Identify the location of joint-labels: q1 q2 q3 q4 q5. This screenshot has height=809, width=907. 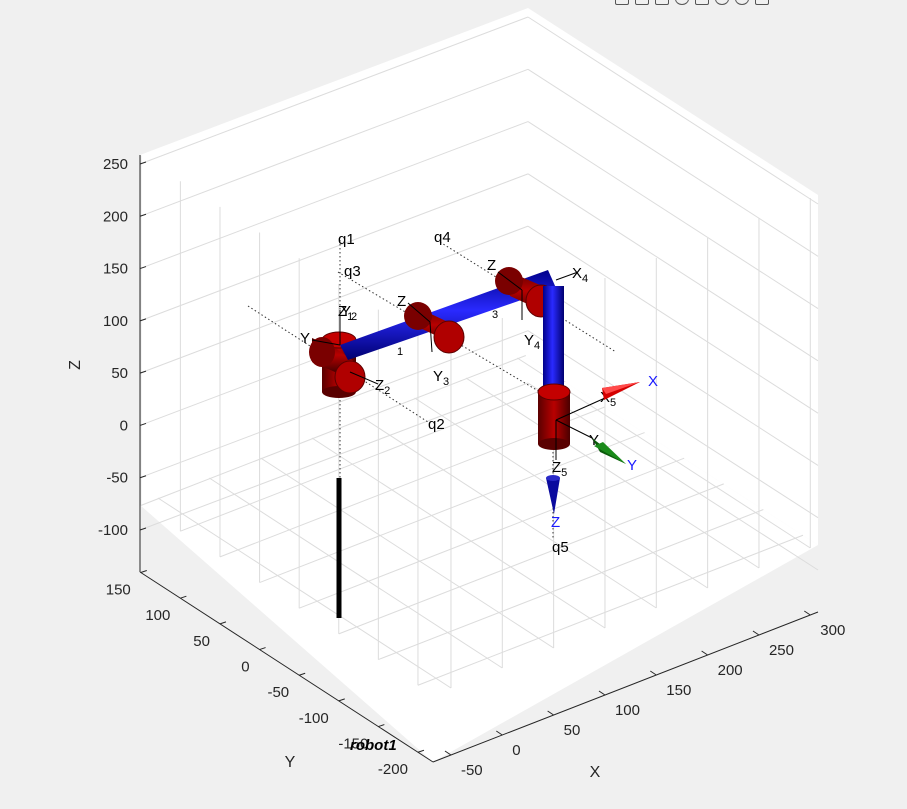
(453, 392).